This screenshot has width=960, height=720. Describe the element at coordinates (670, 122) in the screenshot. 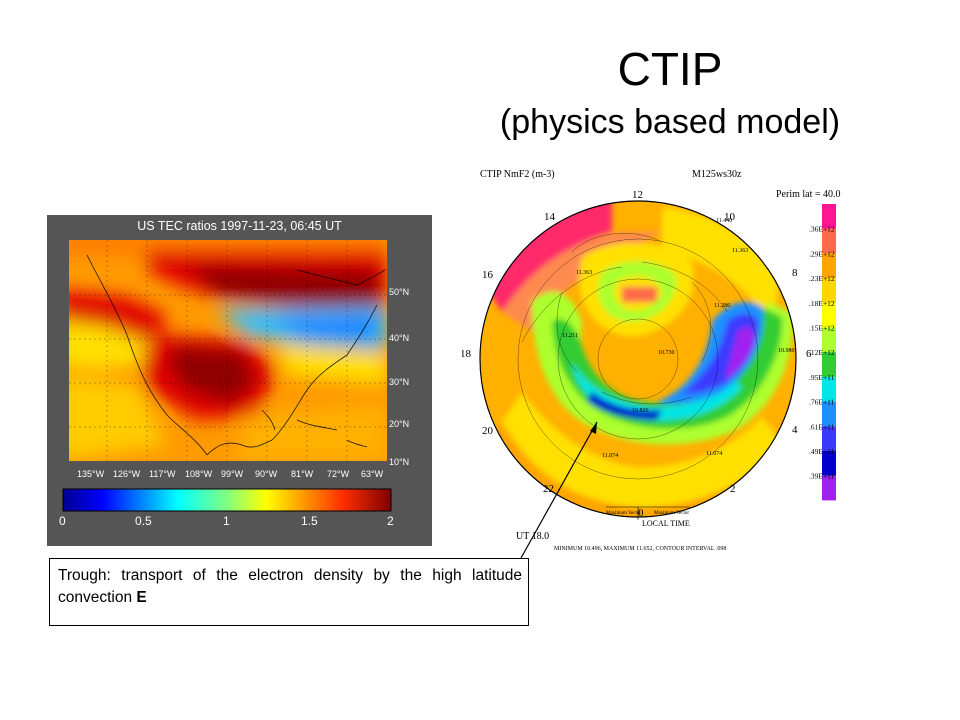

I see `slide-subtitle: (physics based model)` at that location.